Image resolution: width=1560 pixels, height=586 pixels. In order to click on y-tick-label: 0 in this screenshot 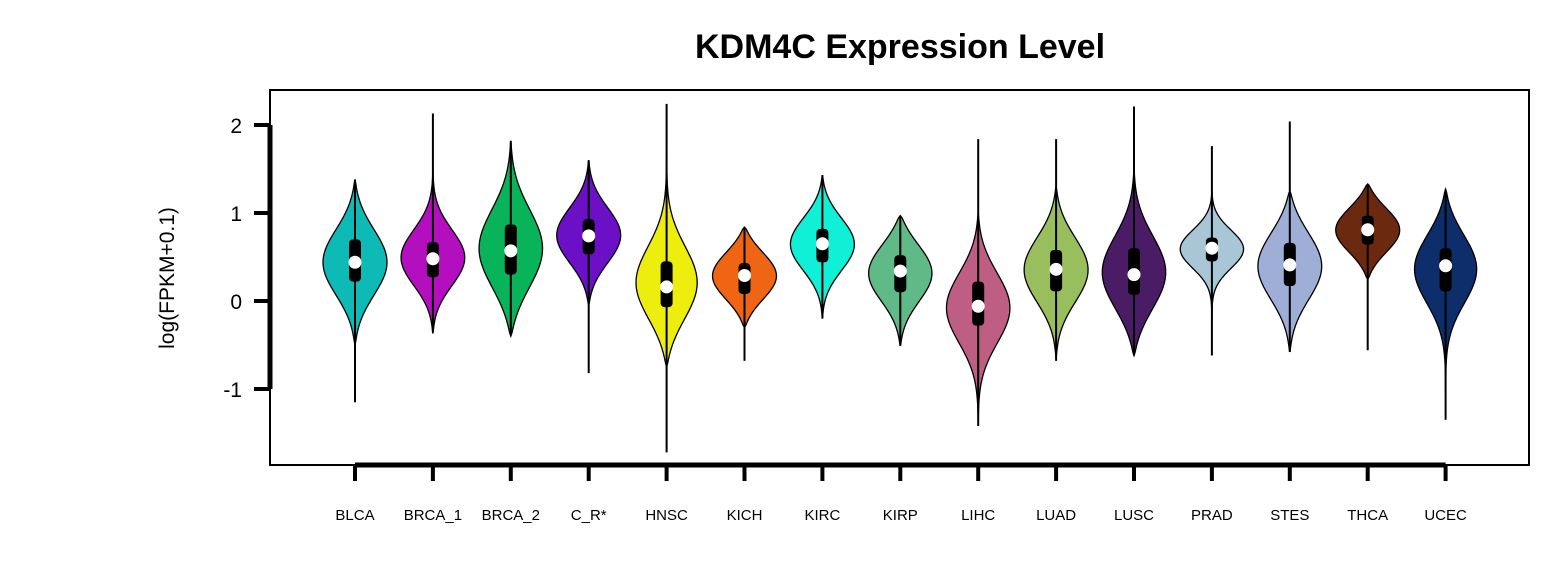, I will do `click(236, 302)`.